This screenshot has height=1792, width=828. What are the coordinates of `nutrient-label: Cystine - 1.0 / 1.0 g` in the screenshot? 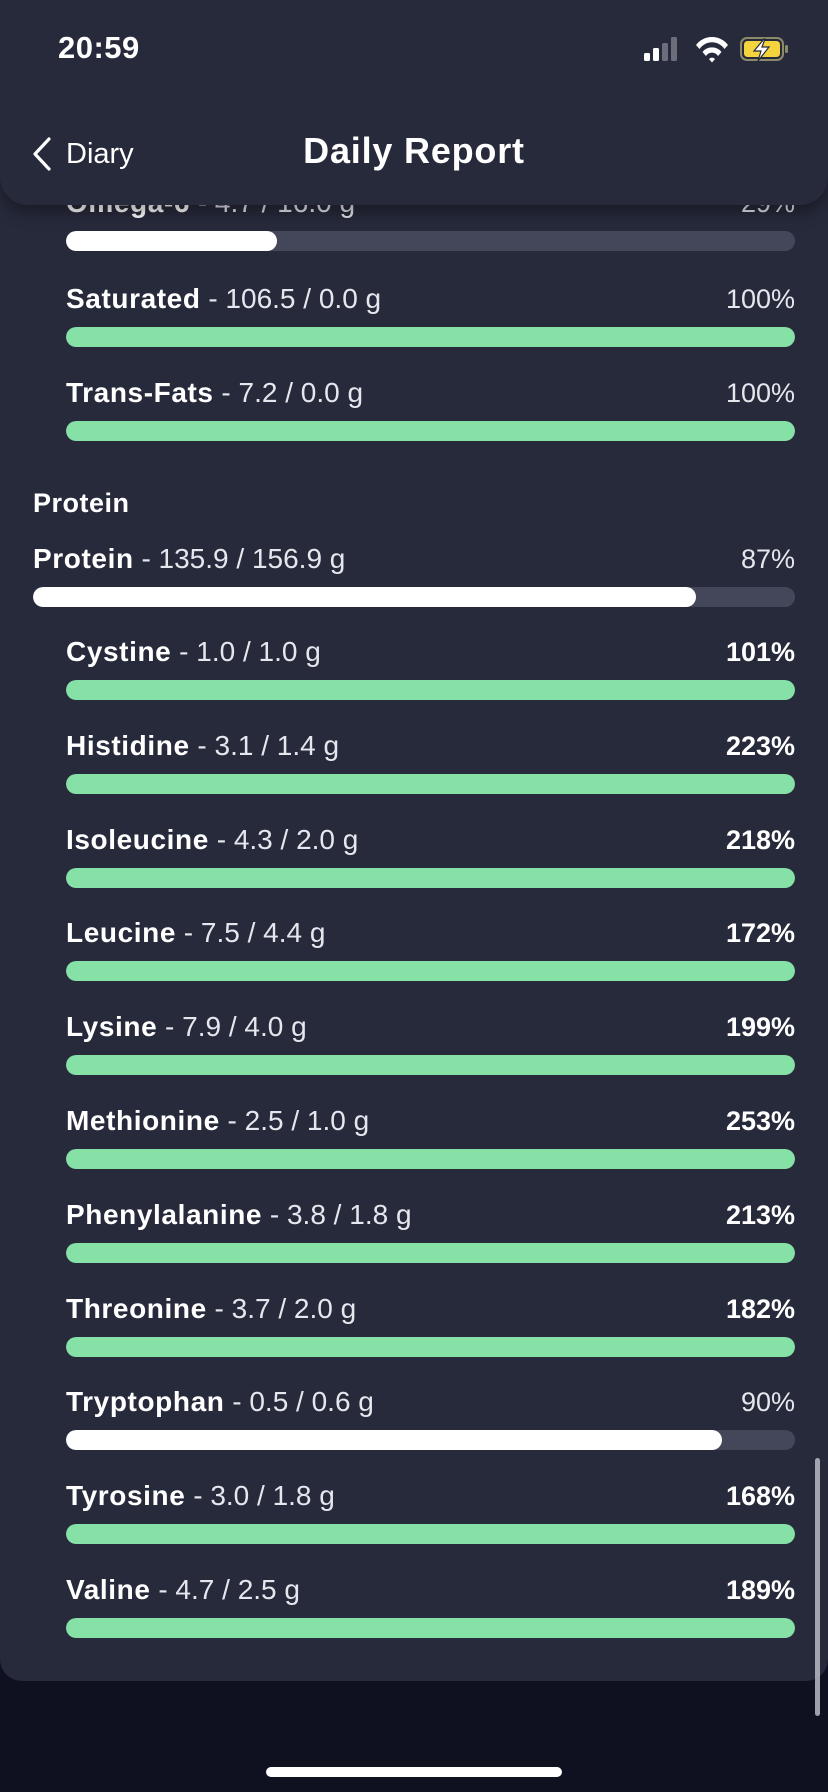 It's located at (193, 652).